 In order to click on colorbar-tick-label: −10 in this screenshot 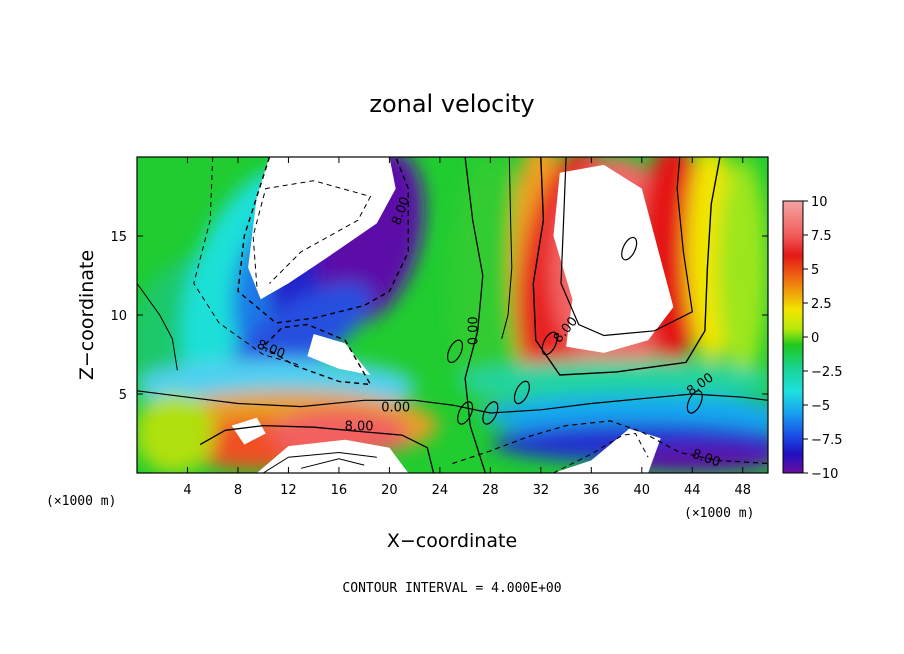, I will do `click(824, 474)`.